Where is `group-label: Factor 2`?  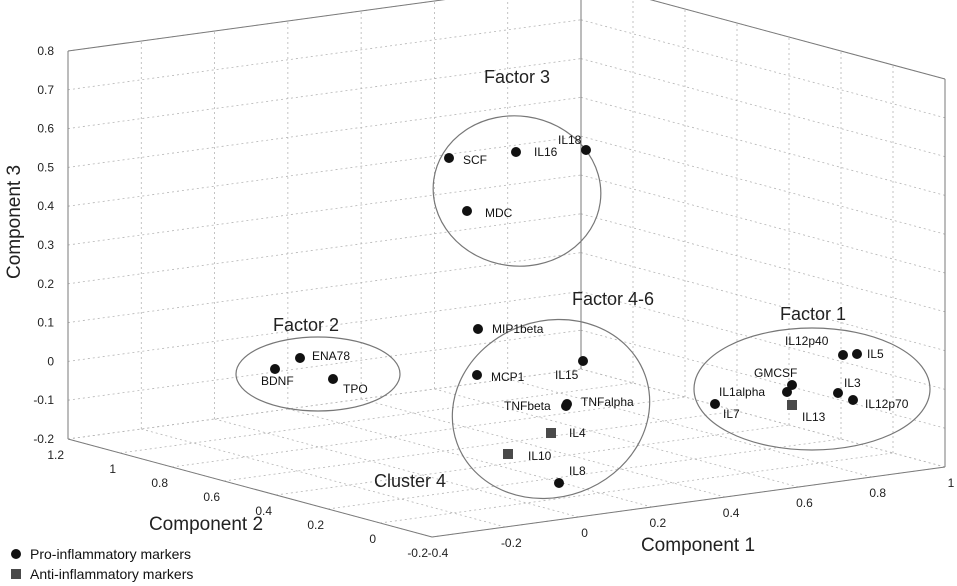 group-label: Factor 2 is located at coordinates (306, 325).